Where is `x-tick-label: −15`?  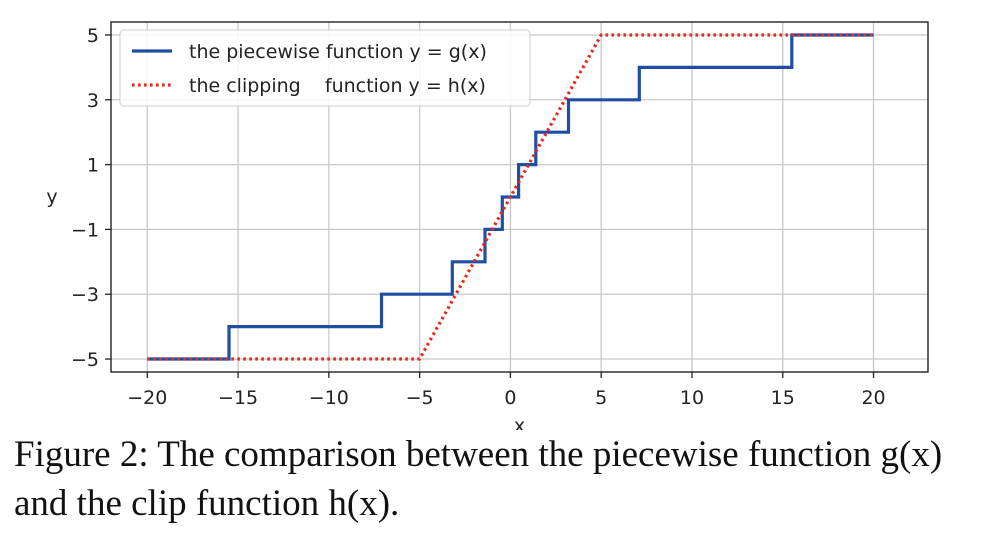
x-tick-label: −15 is located at coordinates (238, 398).